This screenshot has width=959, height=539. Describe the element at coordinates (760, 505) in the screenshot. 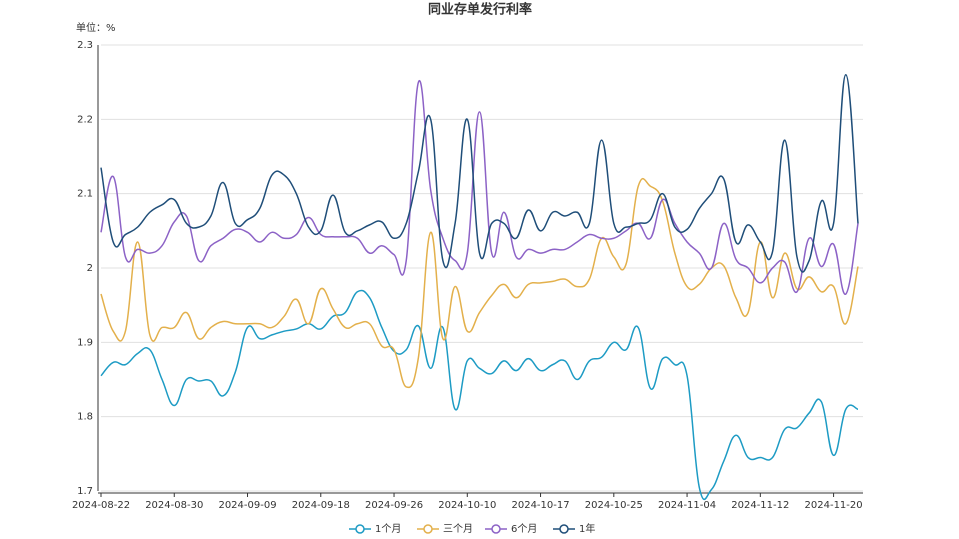

I see `x-tick-label: 2024-11-12` at that location.